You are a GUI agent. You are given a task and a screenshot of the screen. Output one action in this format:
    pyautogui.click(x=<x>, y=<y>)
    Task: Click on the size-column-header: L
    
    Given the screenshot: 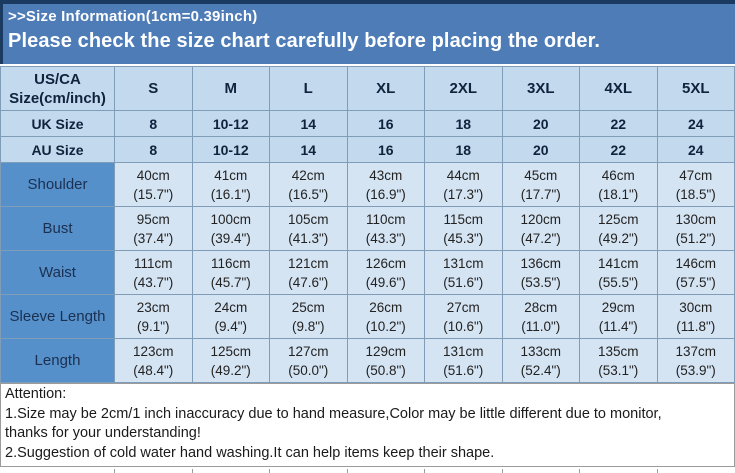 What is the action you would take?
    pyautogui.click(x=308, y=88)
    